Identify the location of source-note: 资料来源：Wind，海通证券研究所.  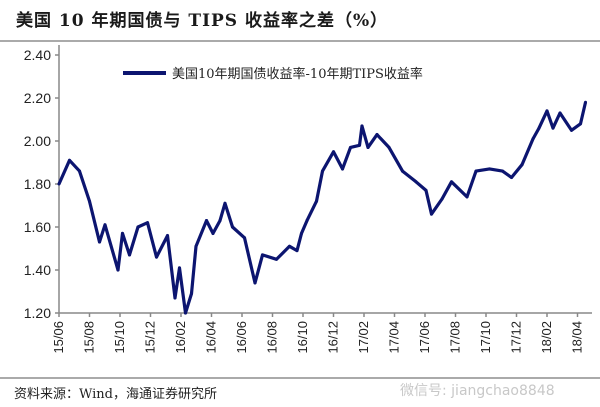
(115, 394).